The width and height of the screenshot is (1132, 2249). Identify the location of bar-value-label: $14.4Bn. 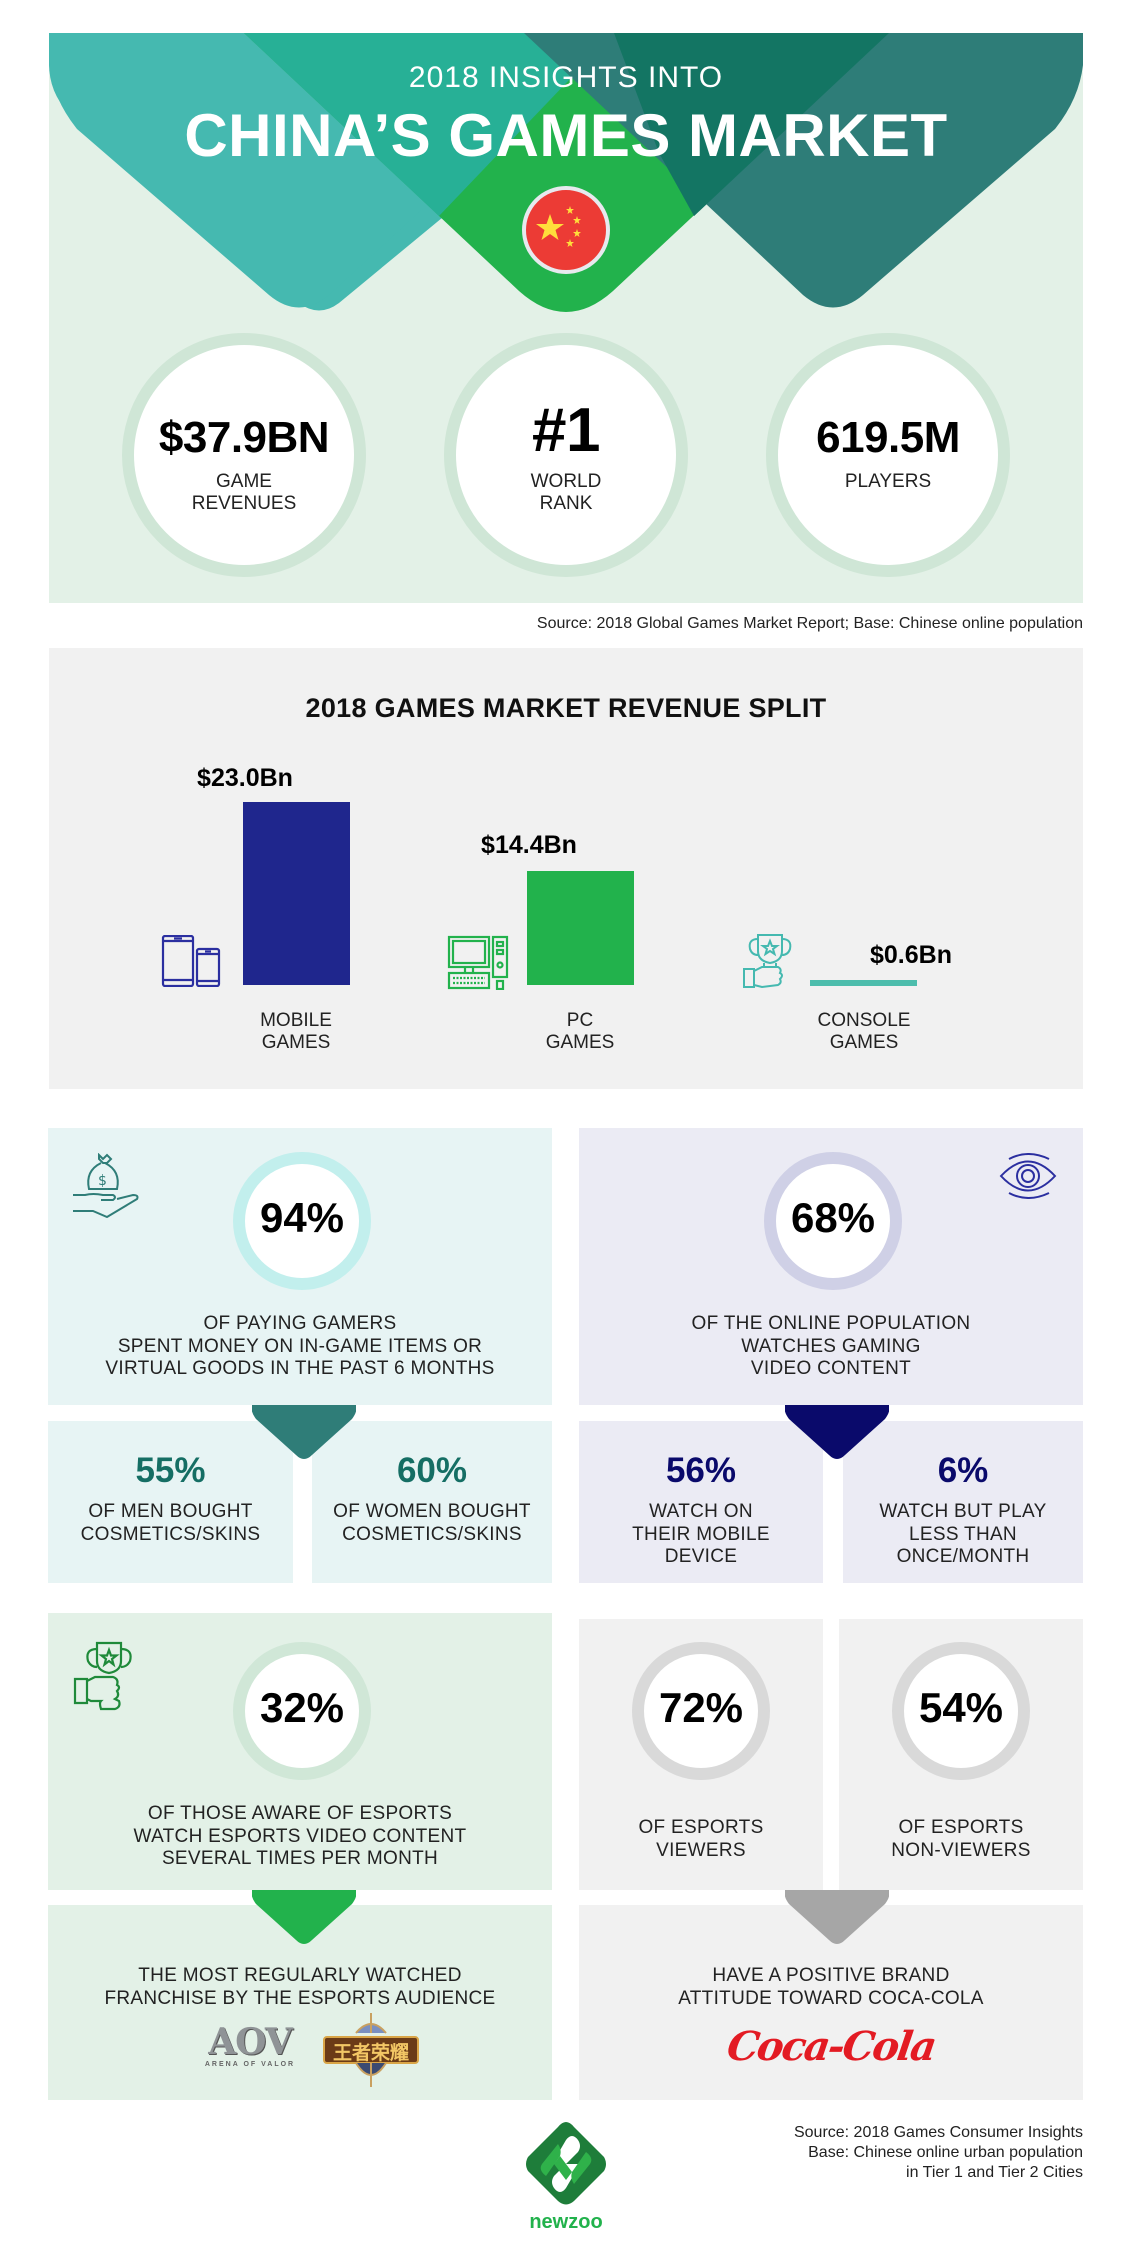
(529, 845).